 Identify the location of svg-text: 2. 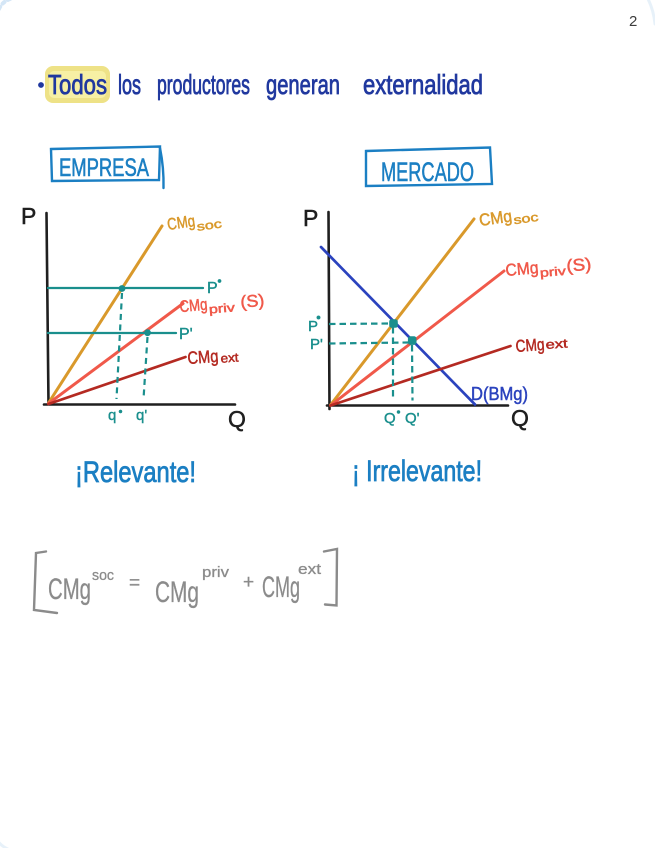
(633, 21).